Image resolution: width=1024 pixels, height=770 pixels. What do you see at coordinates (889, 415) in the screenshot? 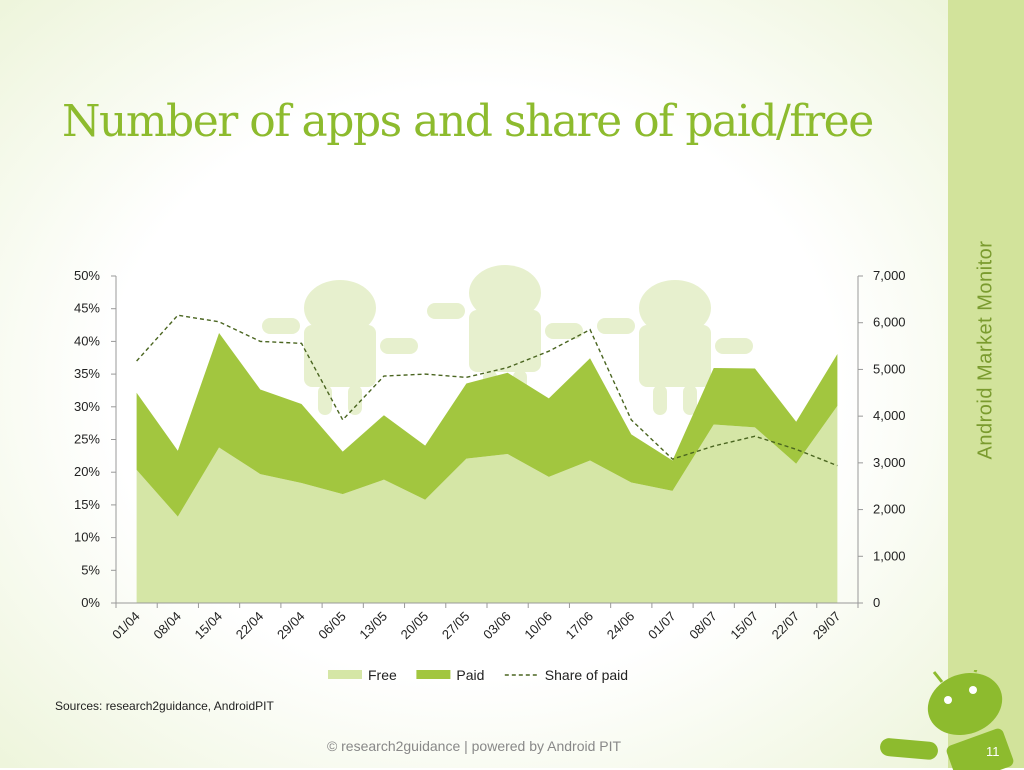
I see `y-right-tick-label: 4,000` at bounding box center [889, 415].